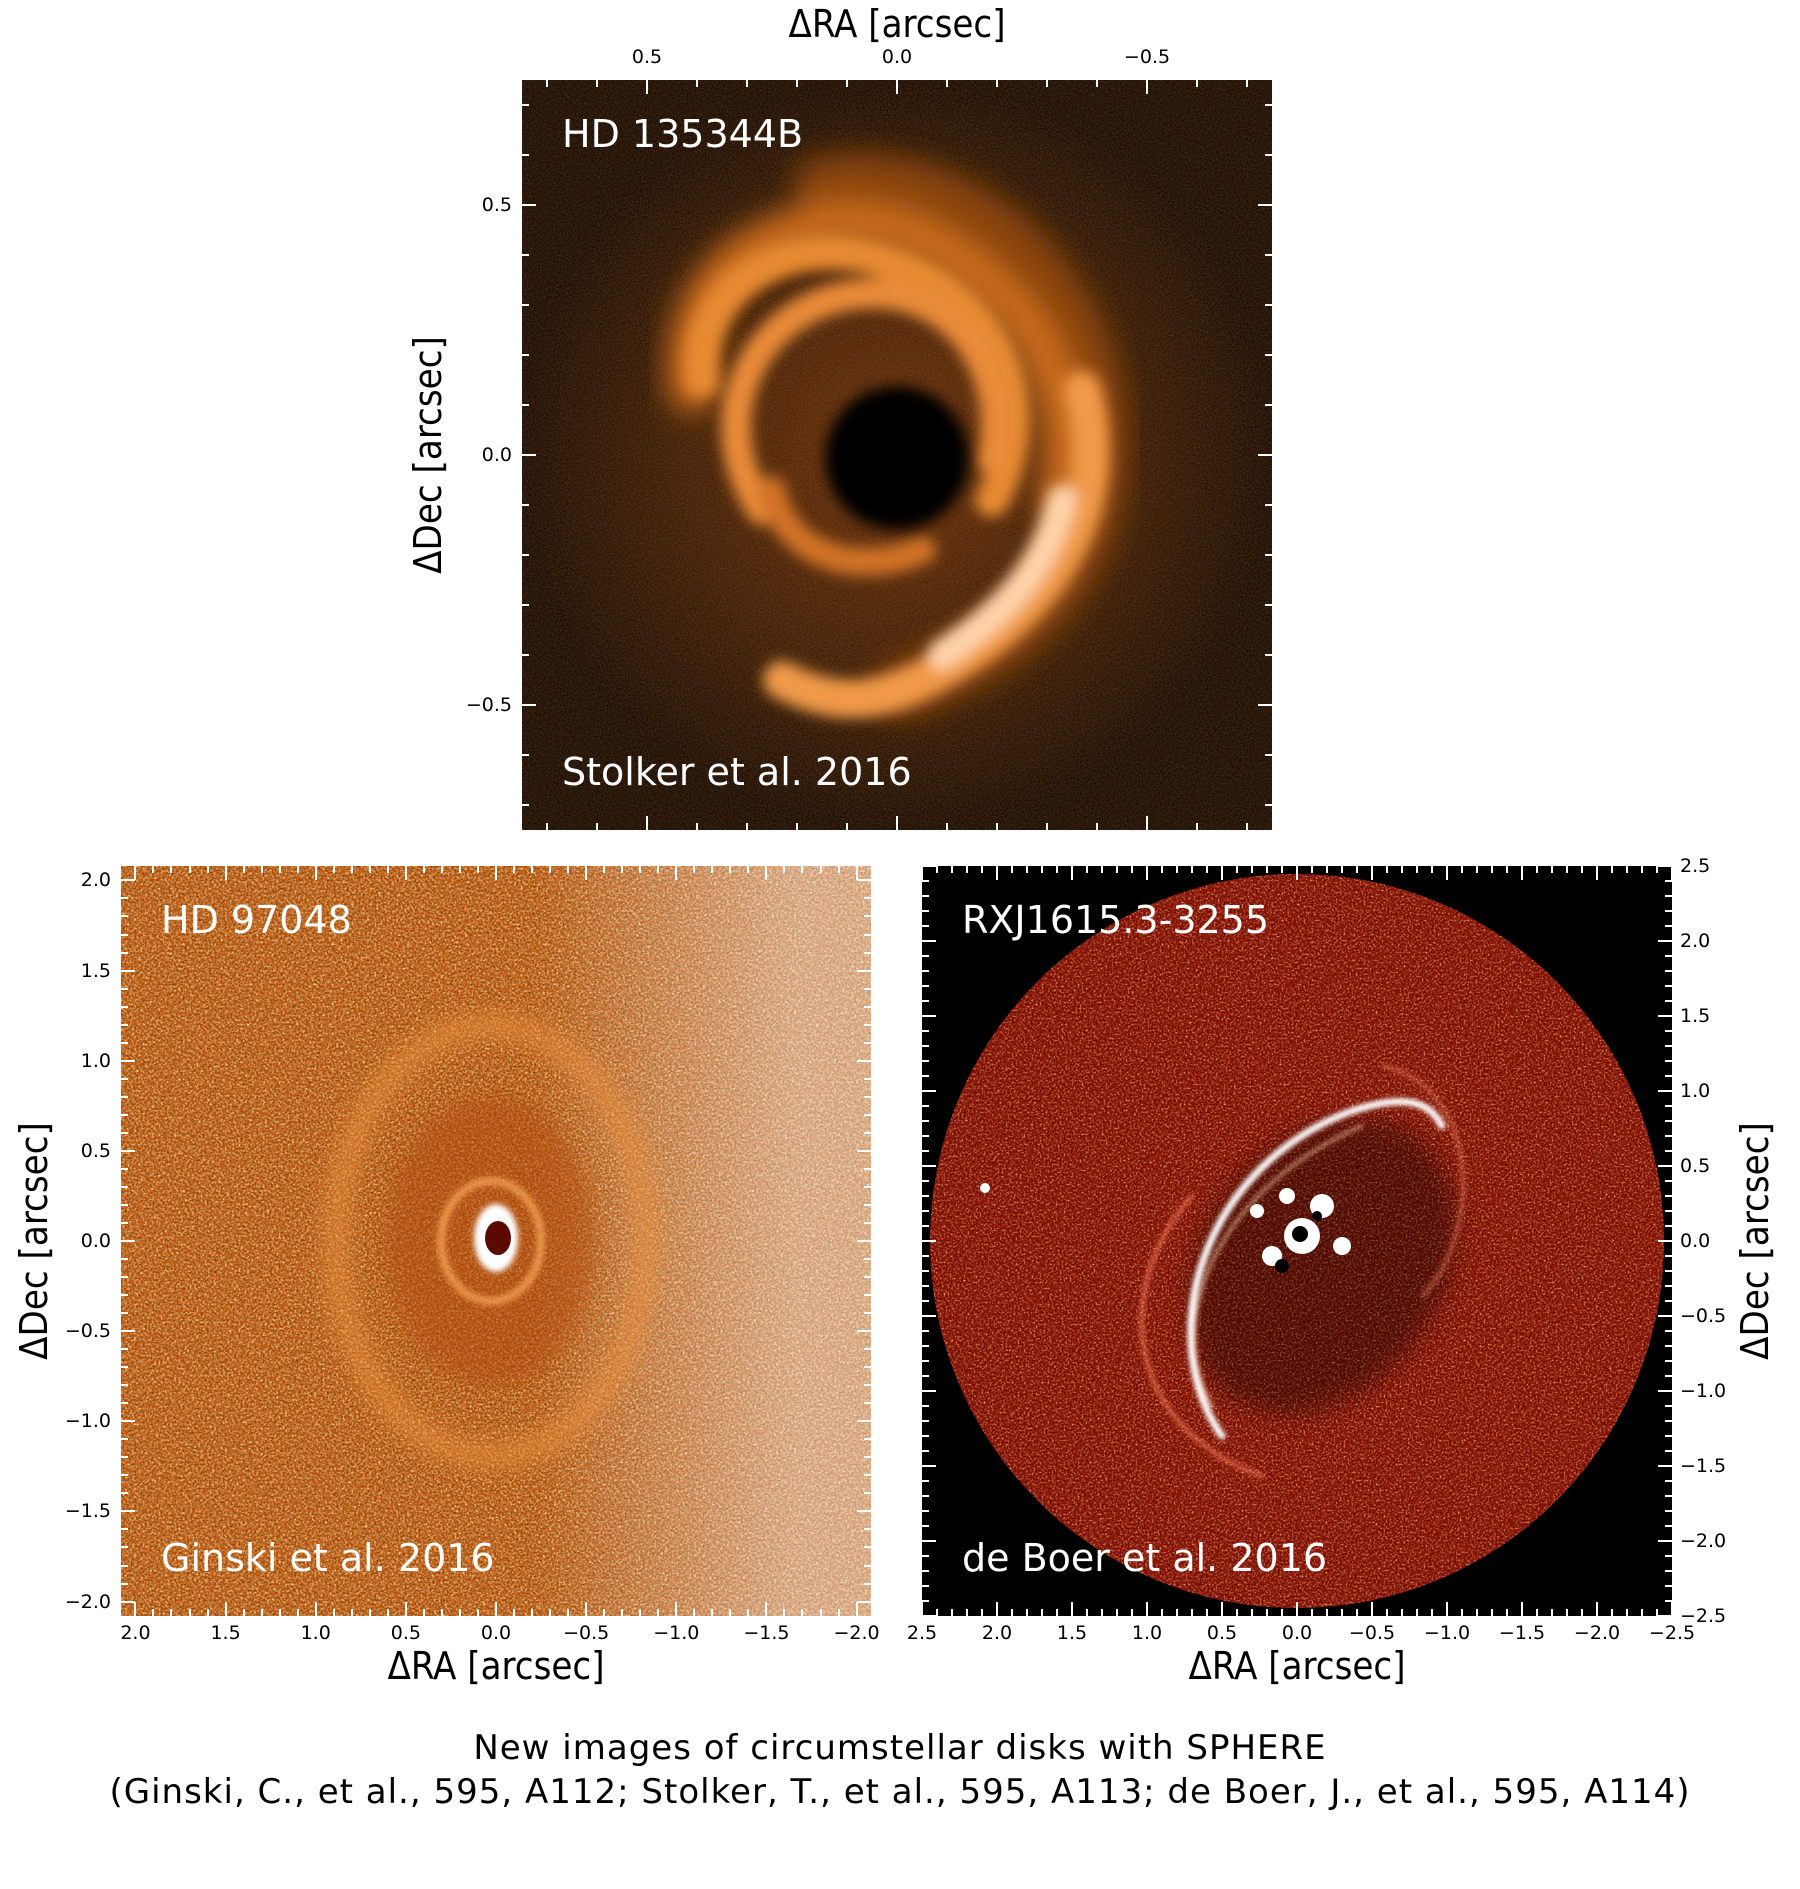 The image size is (1800, 1889). Describe the element at coordinates (1372, 1633) in the screenshot. I see `x-tick-label: −0.5` at that location.